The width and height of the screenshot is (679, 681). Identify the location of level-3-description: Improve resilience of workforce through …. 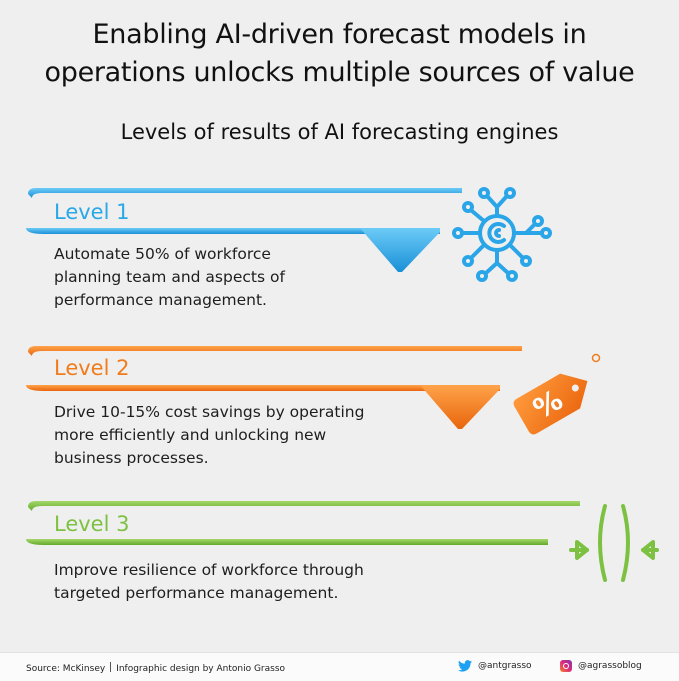
(254, 582).